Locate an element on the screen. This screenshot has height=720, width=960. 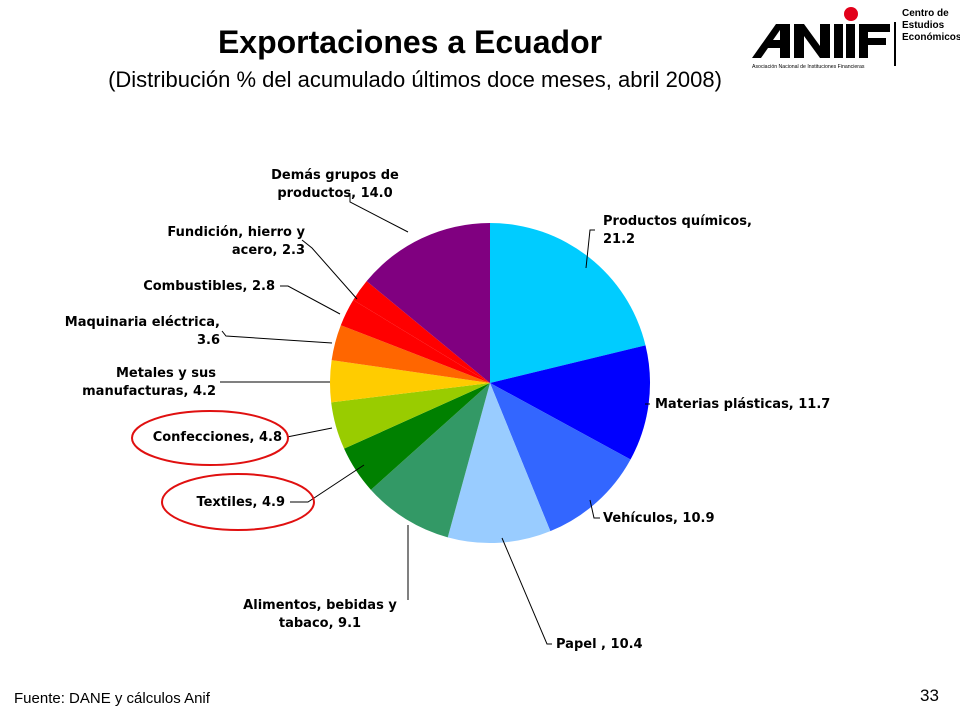
logo-letter-a is located at coordinates (771, 41).